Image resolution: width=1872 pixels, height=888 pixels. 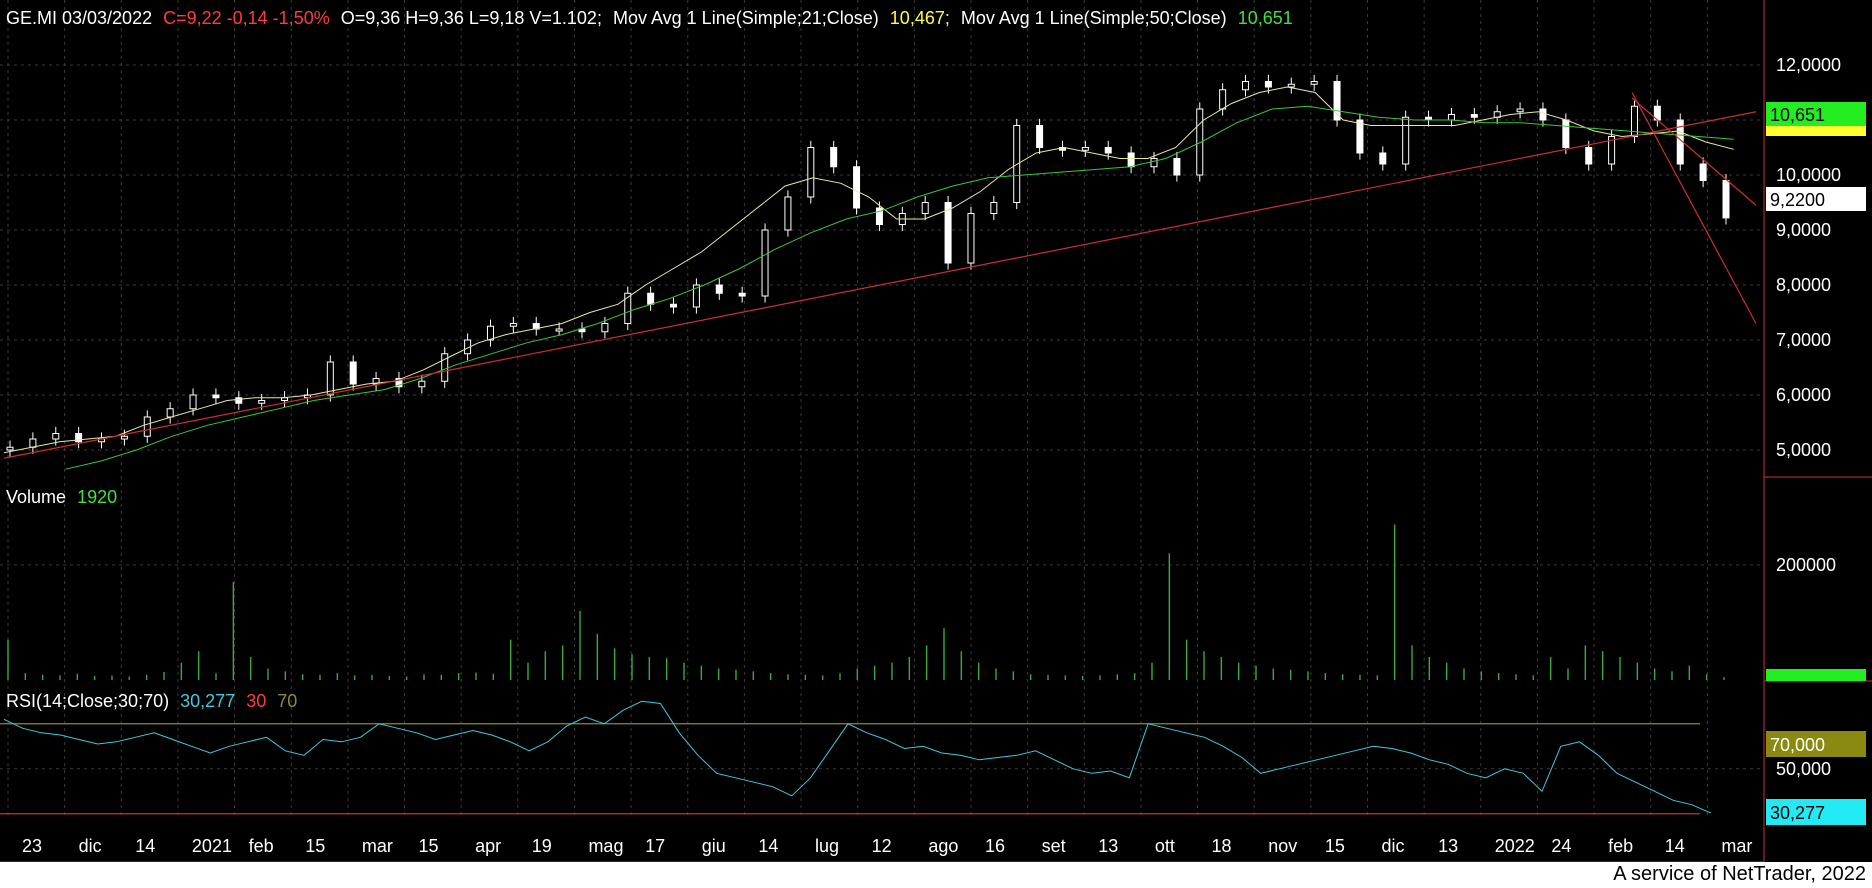 I want to click on channel-upper-line, so click(x=1694, y=151).